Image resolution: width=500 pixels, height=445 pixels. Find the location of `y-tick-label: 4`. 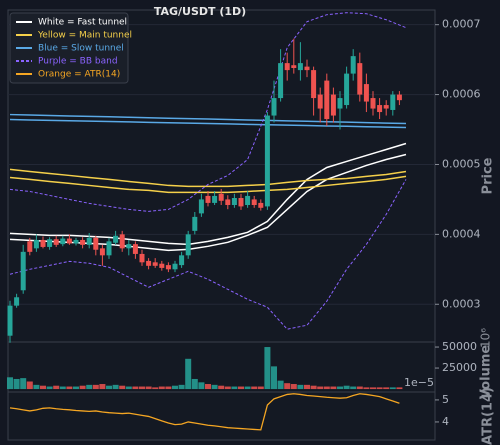

y-tick-label: 4 is located at coordinates (445, 421).